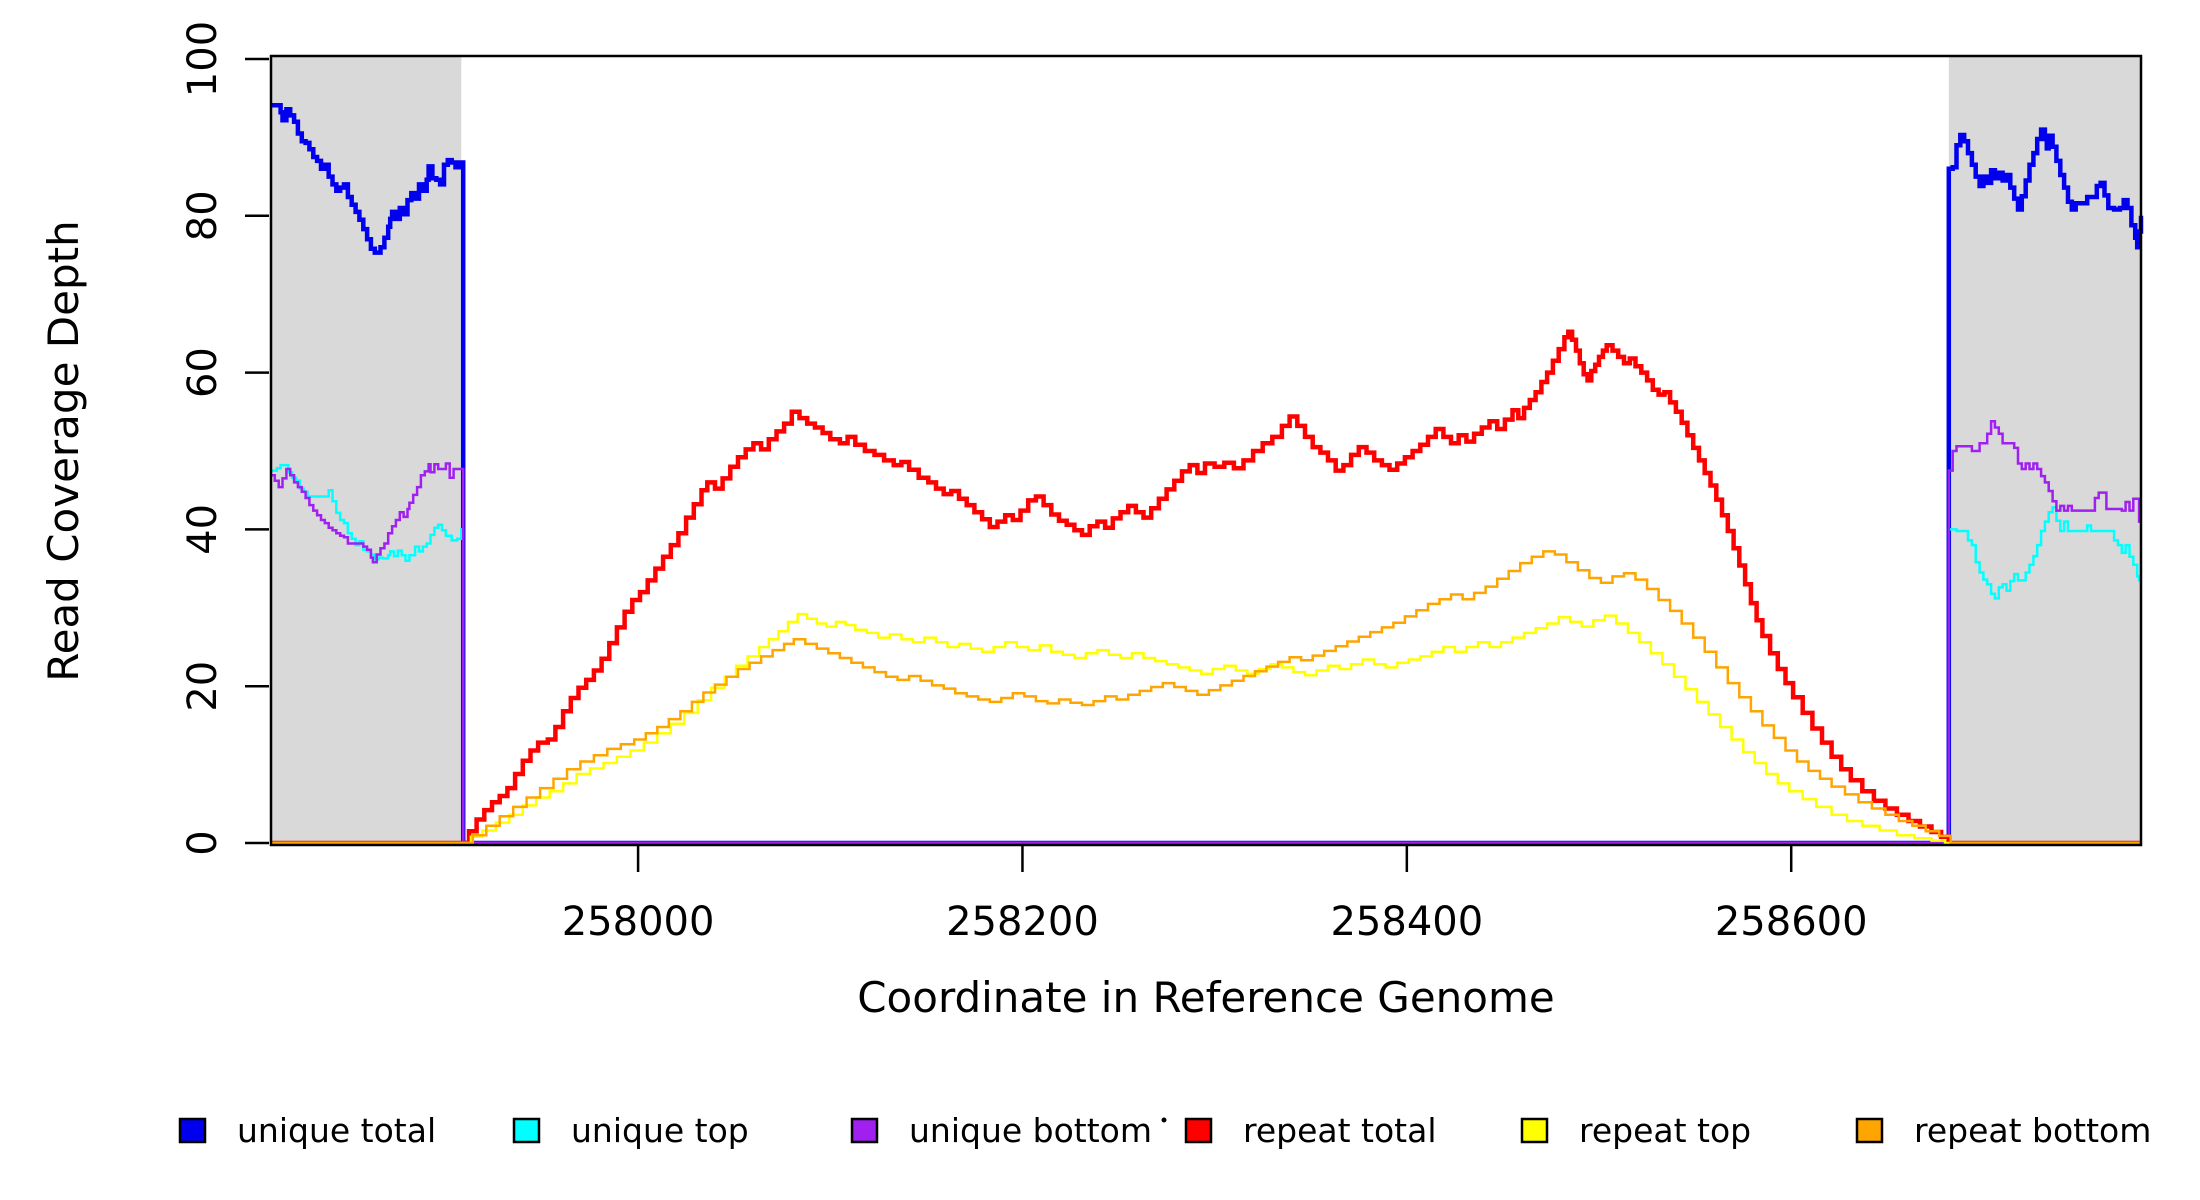  Describe the element at coordinates (660, 1130) in the screenshot. I see `legend-label-unique-top: unique top` at that location.